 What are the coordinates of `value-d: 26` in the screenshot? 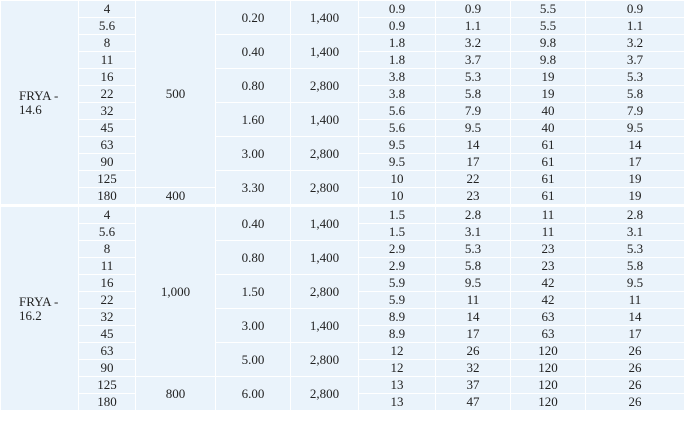 It's located at (634, 402).